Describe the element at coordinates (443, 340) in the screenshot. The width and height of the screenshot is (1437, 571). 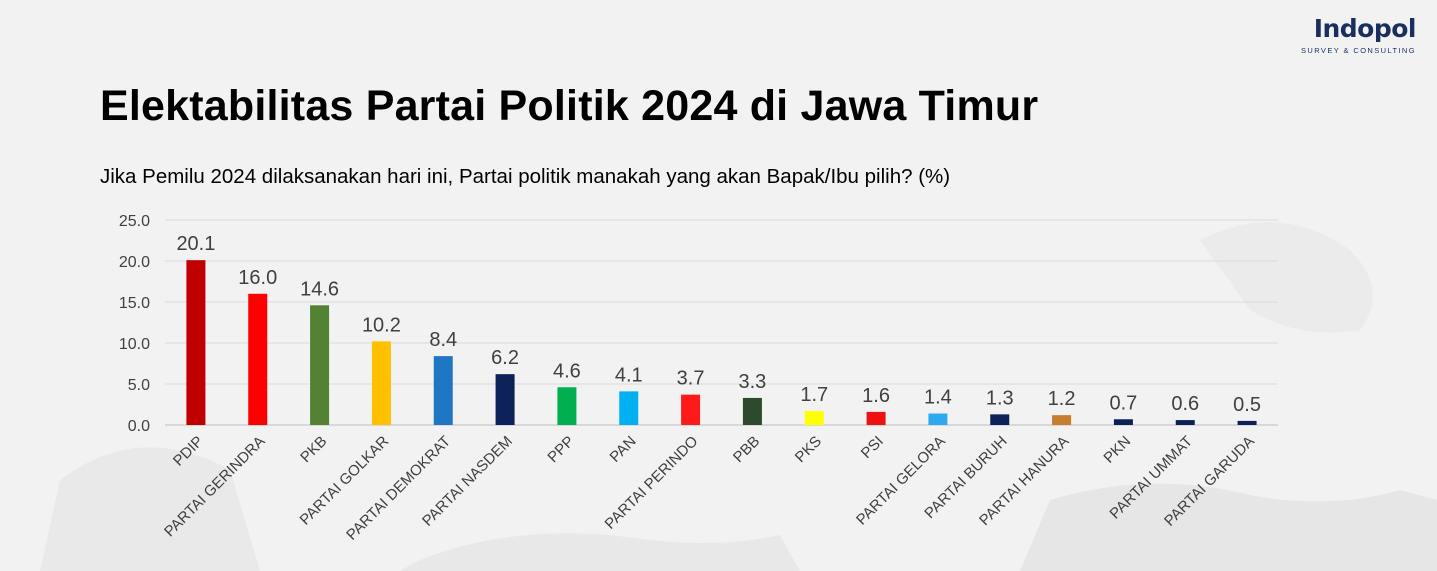
I see `data-label: 8.4` at that location.